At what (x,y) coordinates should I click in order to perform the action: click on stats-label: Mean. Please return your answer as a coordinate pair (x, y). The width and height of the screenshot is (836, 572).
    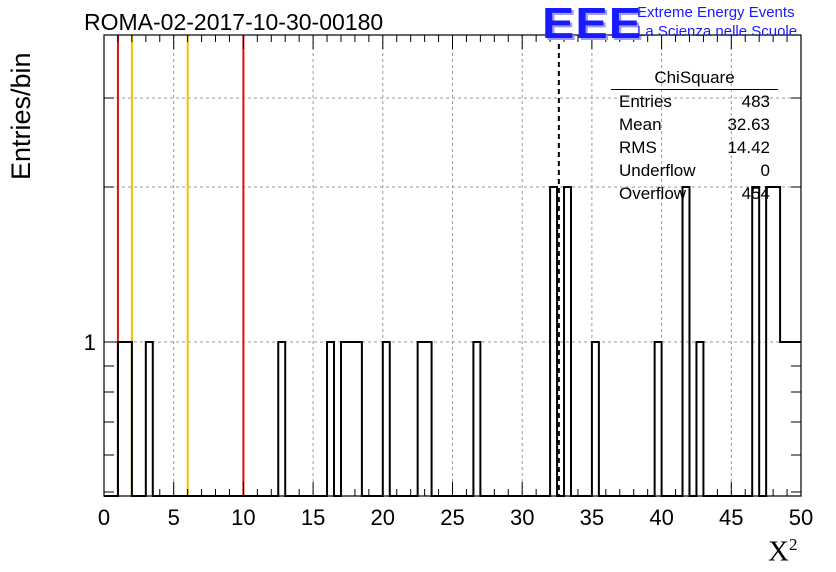
    Looking at the image, I should click on (640, 124).